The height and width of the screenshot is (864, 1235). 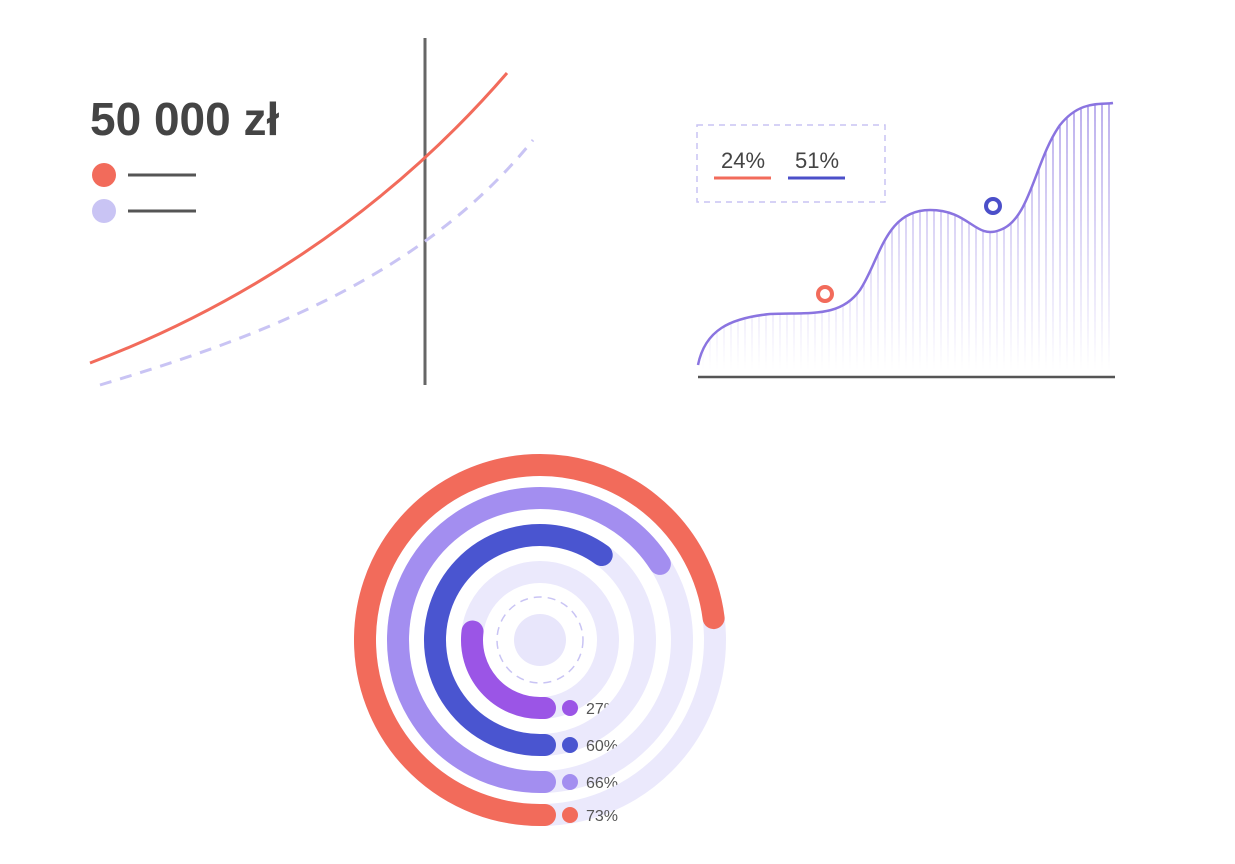 I want to click on value-label: 66%, so click(x=602, y=783).